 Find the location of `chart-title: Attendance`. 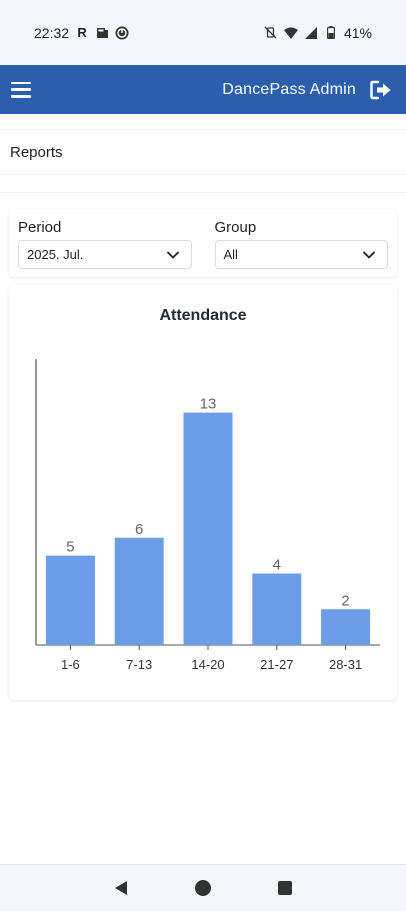

chart-title: Attendance is located at coordinates (203, 315).